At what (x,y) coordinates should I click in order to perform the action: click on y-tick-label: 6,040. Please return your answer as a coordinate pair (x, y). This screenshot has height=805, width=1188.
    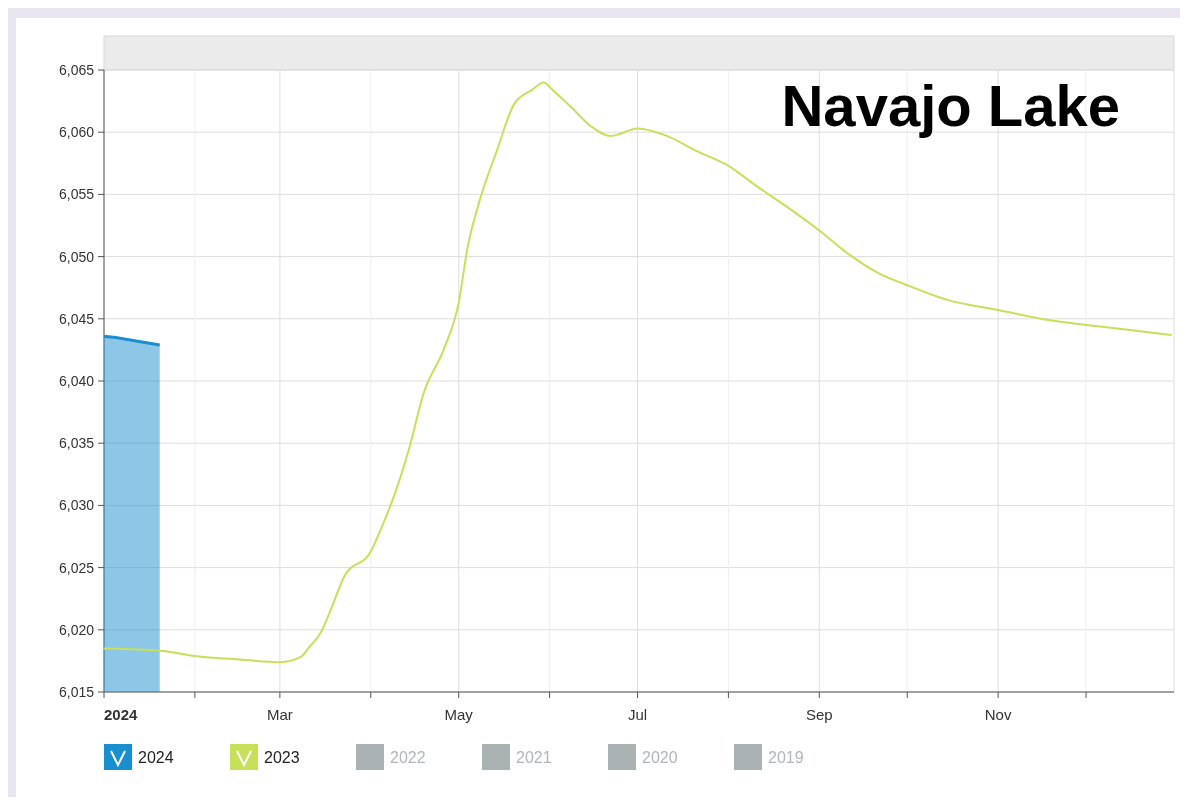
    Looking at the image, I should click on (76, 380).